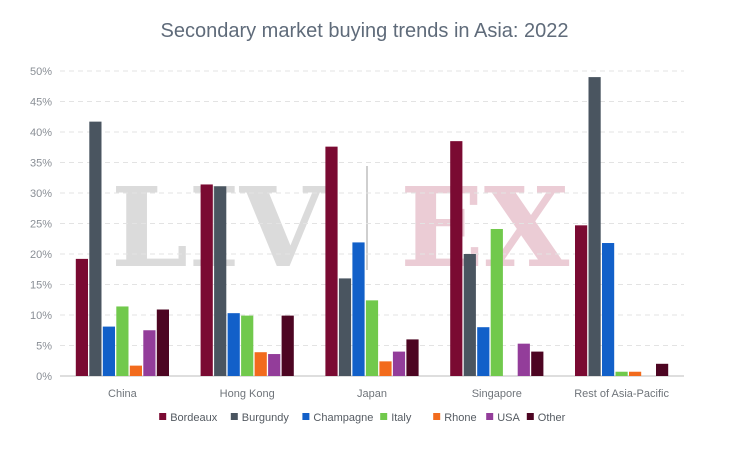  Describe the element at coordinates (490, 416) in the screenshot. I see `legend-swatch-usa` at that location.